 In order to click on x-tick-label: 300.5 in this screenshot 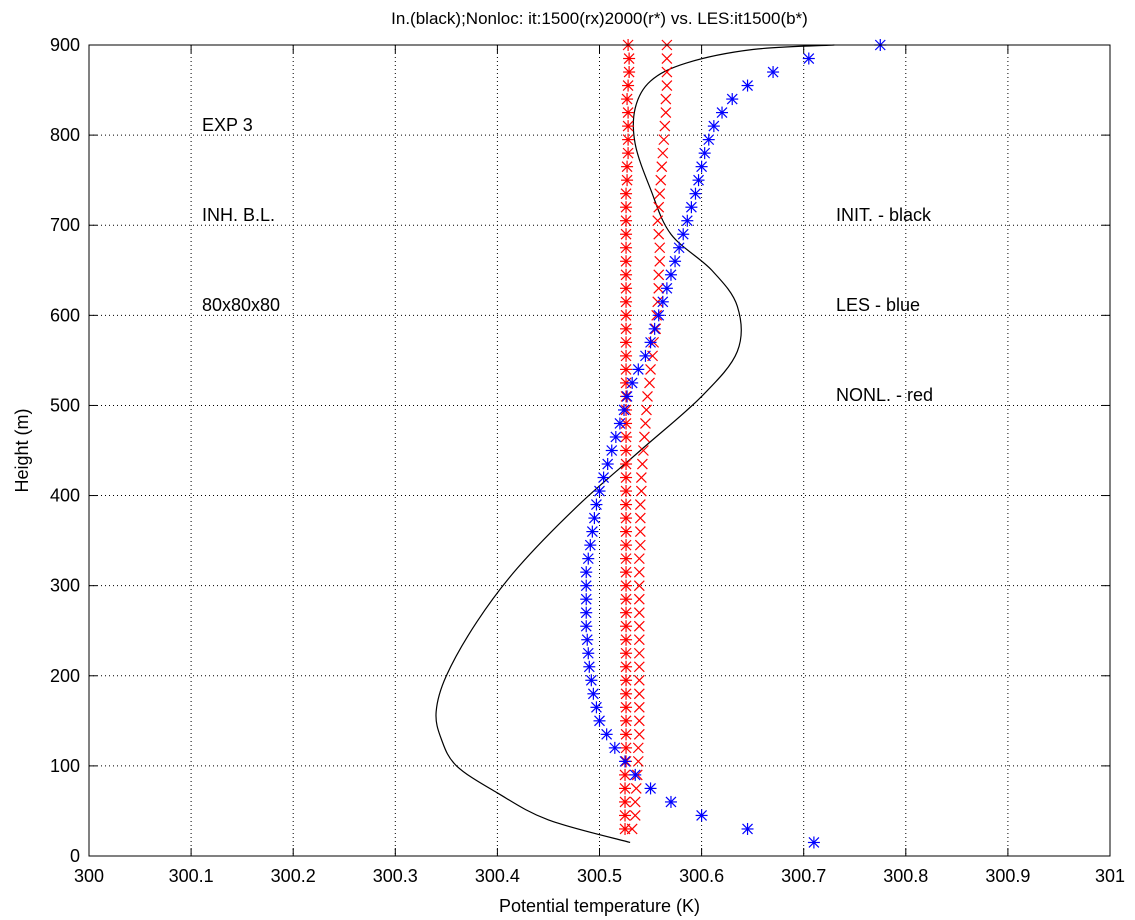, I will do `click(599, 876)`.